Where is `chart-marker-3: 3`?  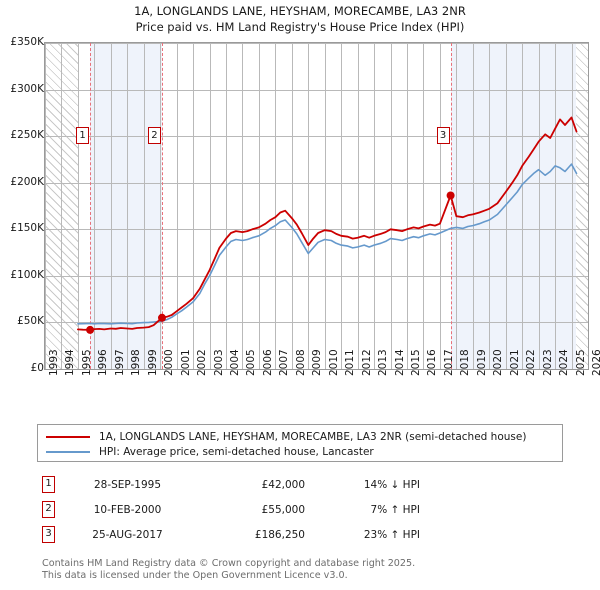 chart-marker-3: 3 is located at coordinates (443, 135).